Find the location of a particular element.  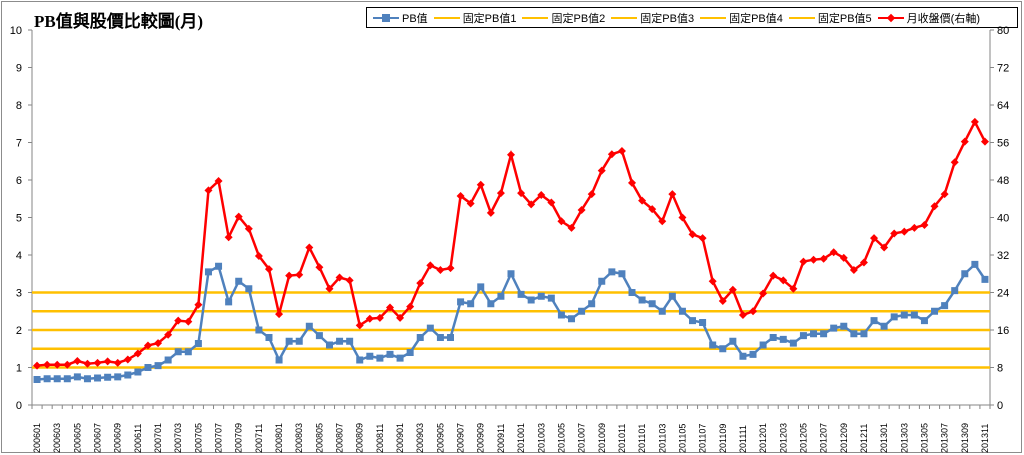

right-tick-label: 72 is located at coordinates (1003, 69).